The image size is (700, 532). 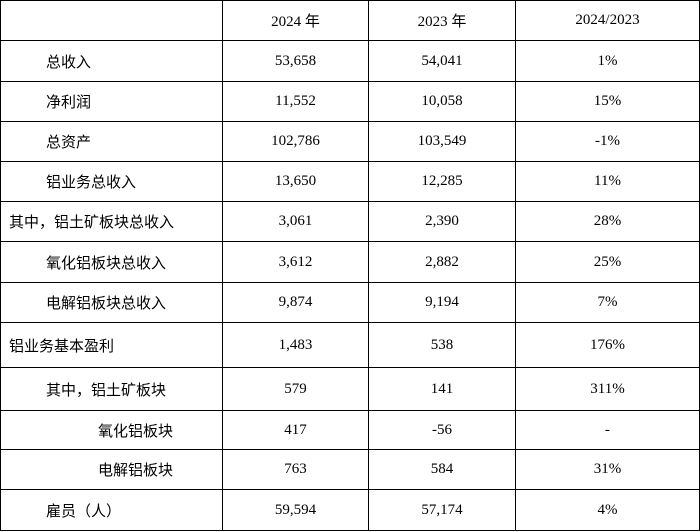 What do you see at coordinates (442, 389) in the screenshot?
I see `value-cell: 141` at bounding box center [442, 389].